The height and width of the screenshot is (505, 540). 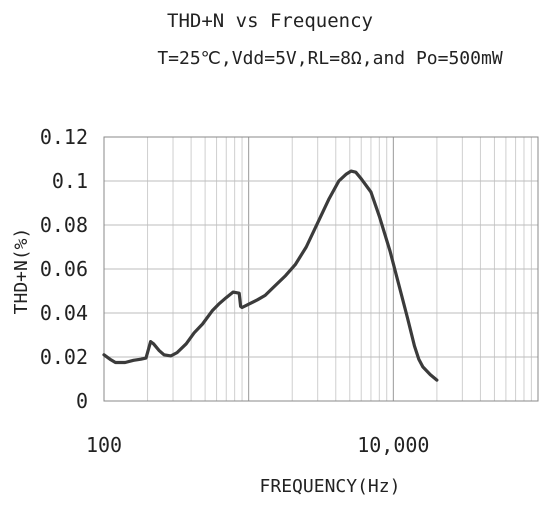 I want to click on chart-title: THD+N vs Frequency, so click(x=270, y=21).